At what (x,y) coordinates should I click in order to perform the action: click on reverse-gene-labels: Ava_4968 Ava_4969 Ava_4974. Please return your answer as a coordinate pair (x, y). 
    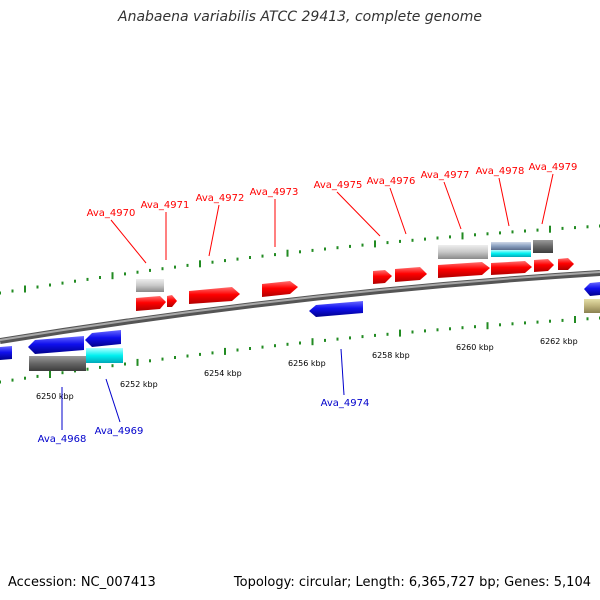
    Looking at the image, I should click on (204, 421).